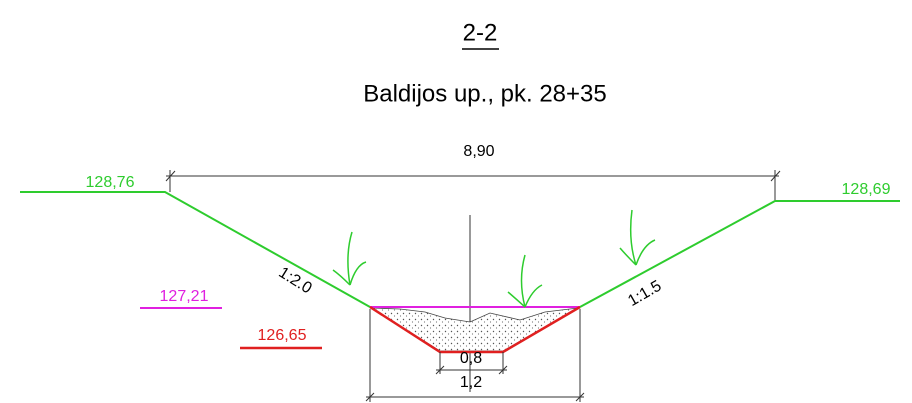 The image size is (912, 403). What do you see at coordinates (475, 329) in the screenshot?
I see `channel-bottom` at bounding box center [475, 329].